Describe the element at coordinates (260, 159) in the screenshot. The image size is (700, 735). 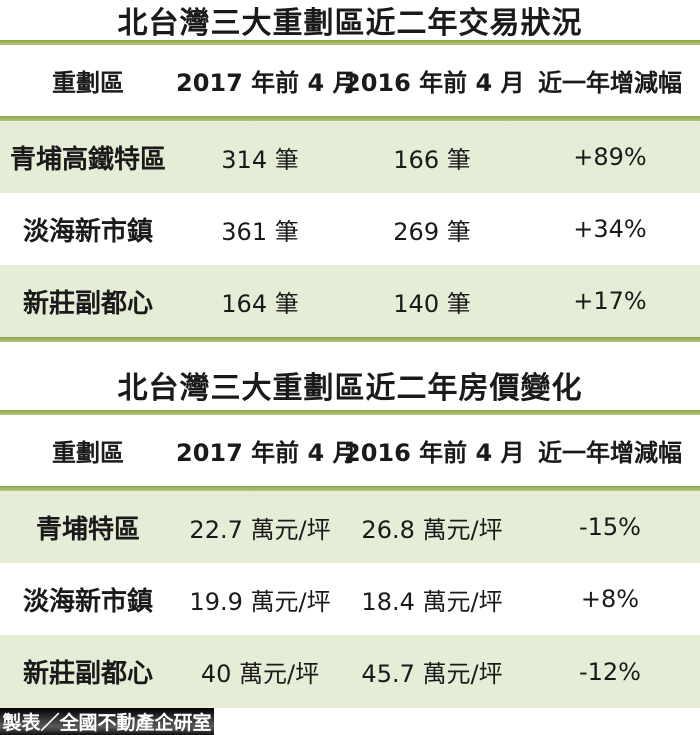
I see `value-2017: 314 筆` at that location.